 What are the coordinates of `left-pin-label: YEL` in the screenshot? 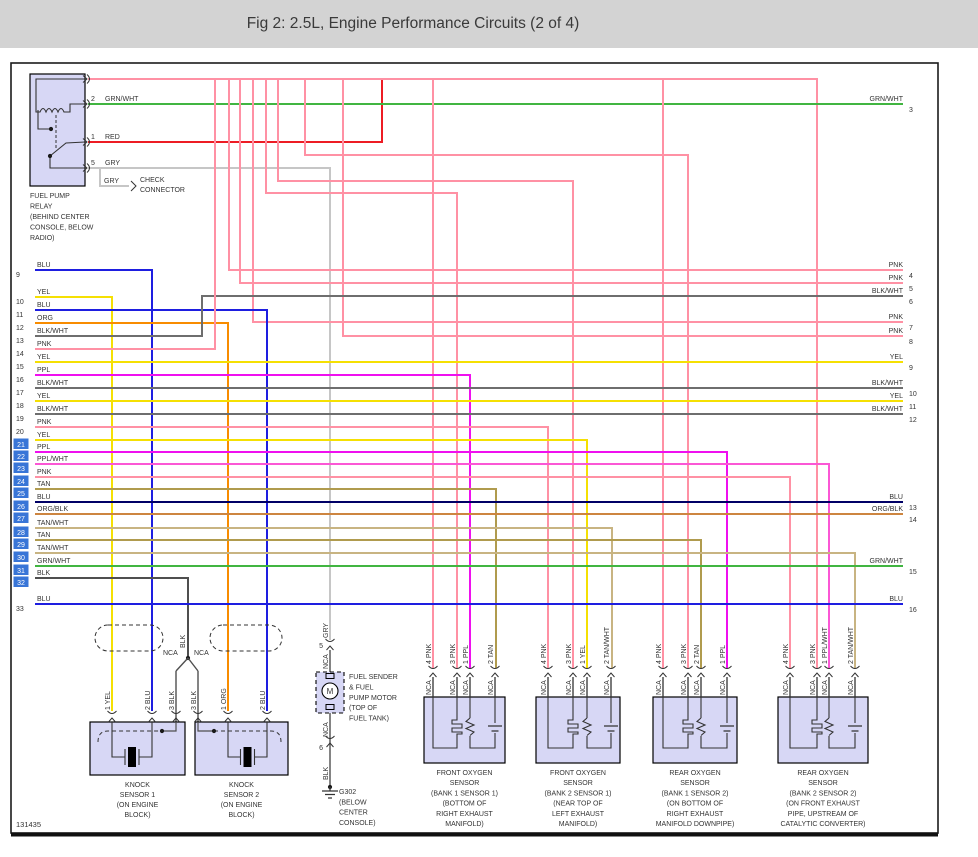 It's located at (43, 292).